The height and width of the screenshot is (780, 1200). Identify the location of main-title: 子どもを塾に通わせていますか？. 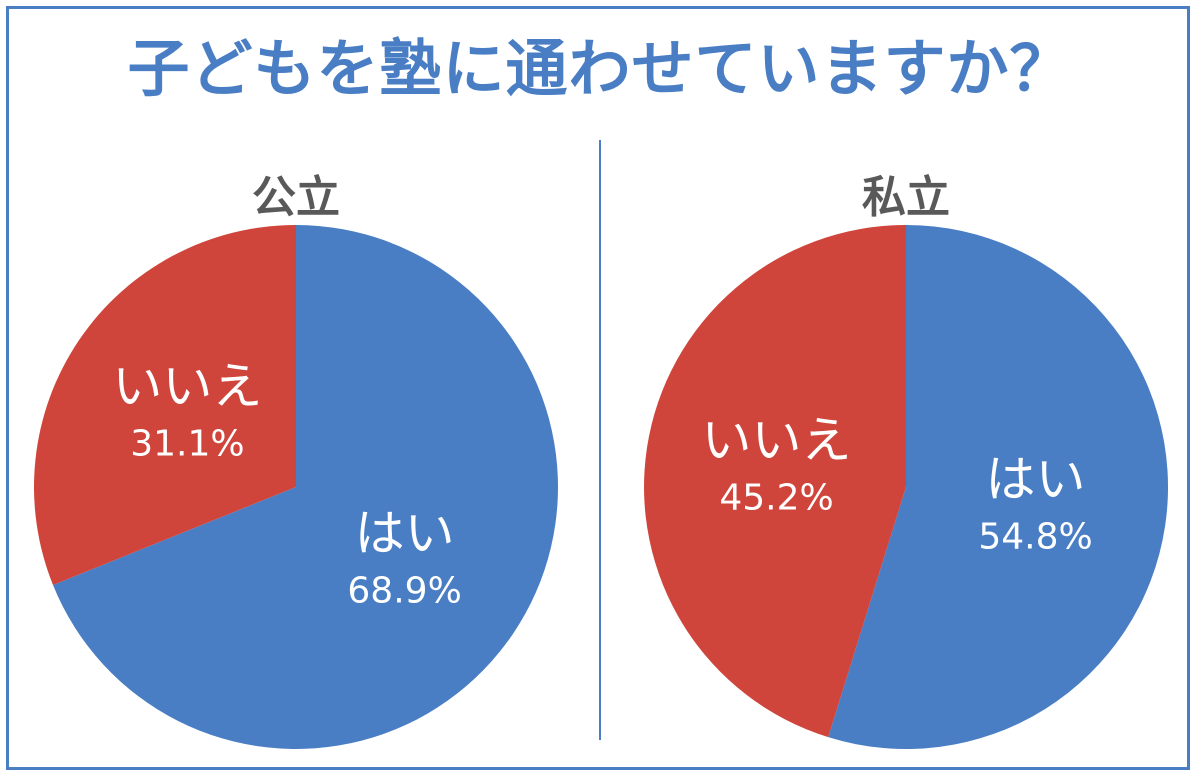
(600, 68).